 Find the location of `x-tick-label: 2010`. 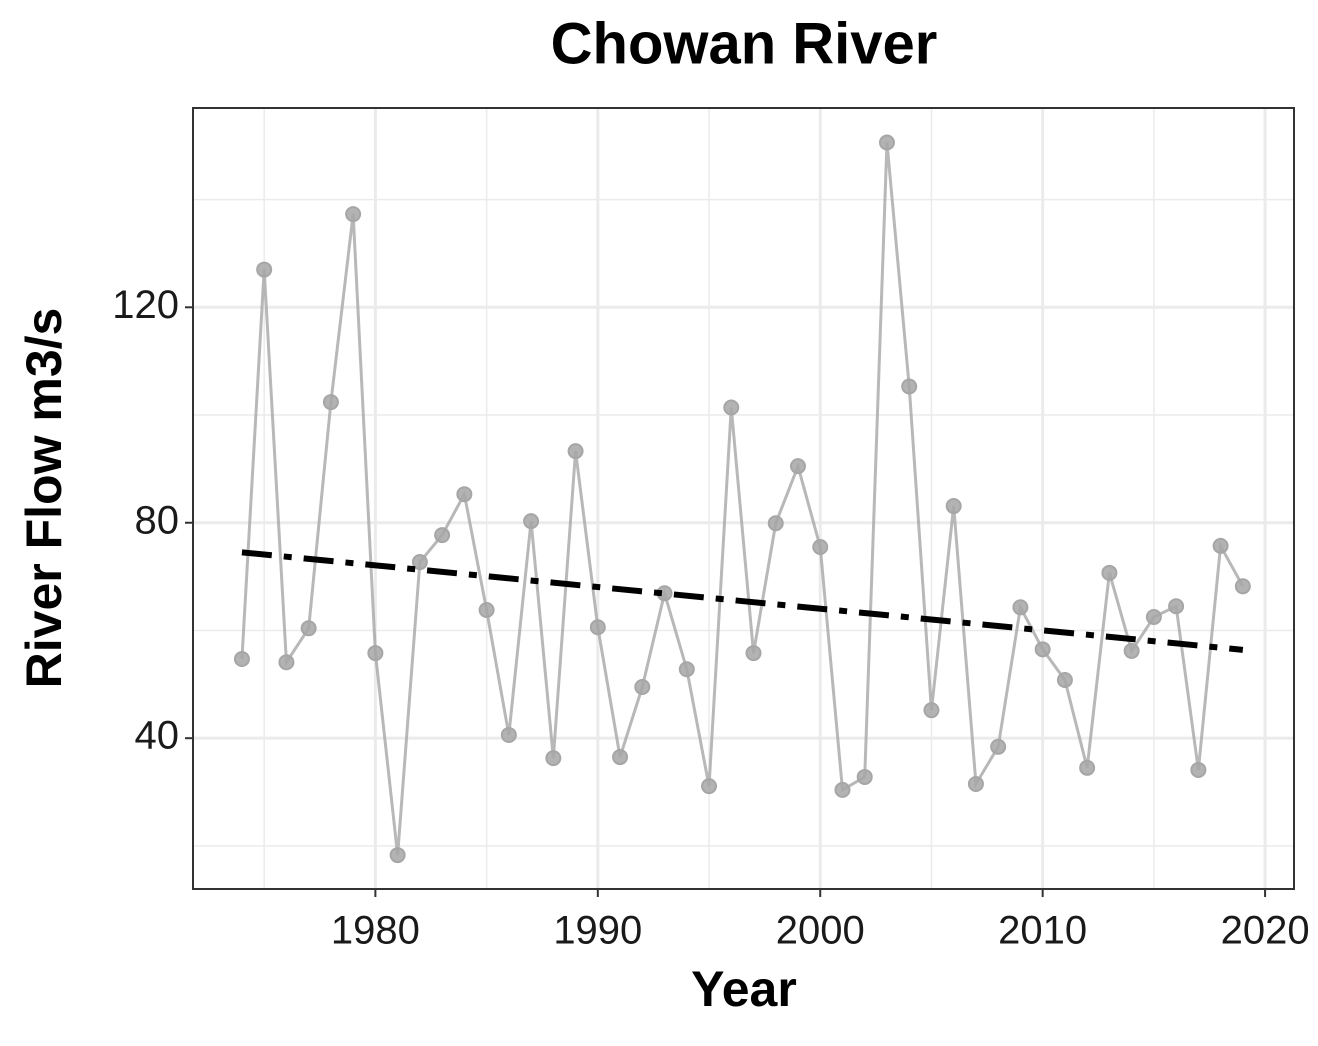

x-tick-label: 2010 is located at coordinates (1042, 931).